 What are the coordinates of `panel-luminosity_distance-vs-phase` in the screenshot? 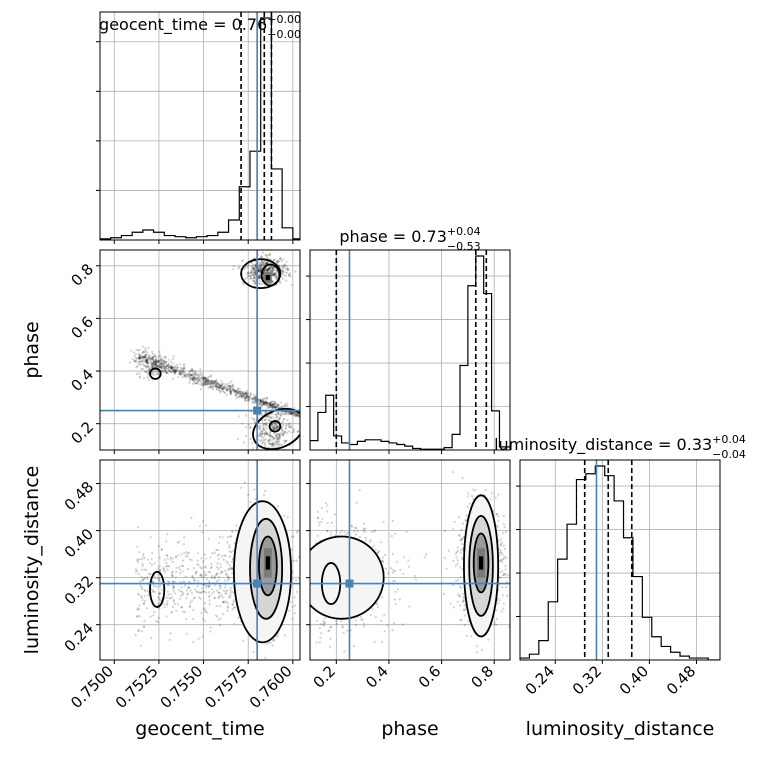 It's located at (408, 561).